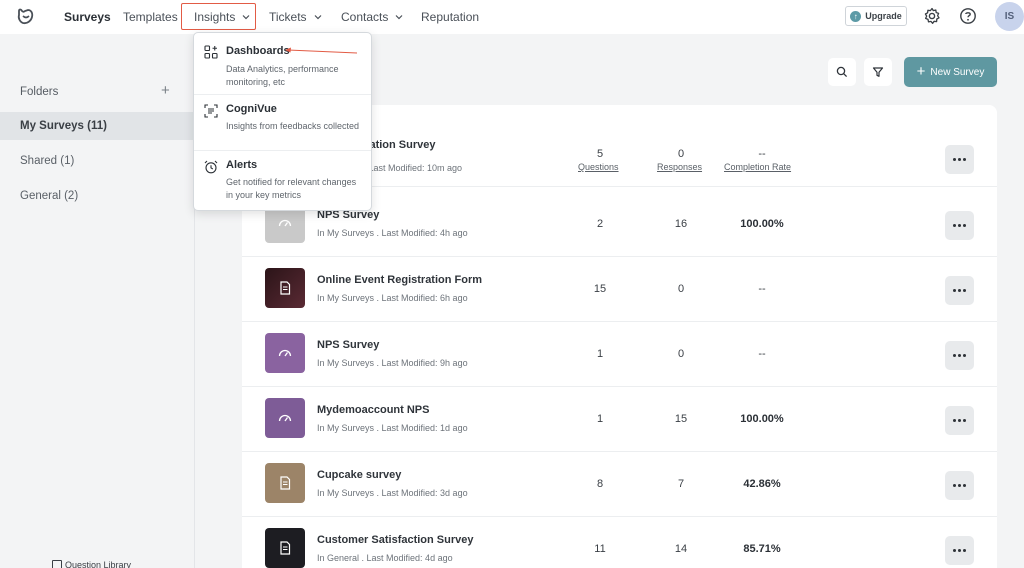  I want to click on menu-item-title: CogniVue, so click(251, 109).